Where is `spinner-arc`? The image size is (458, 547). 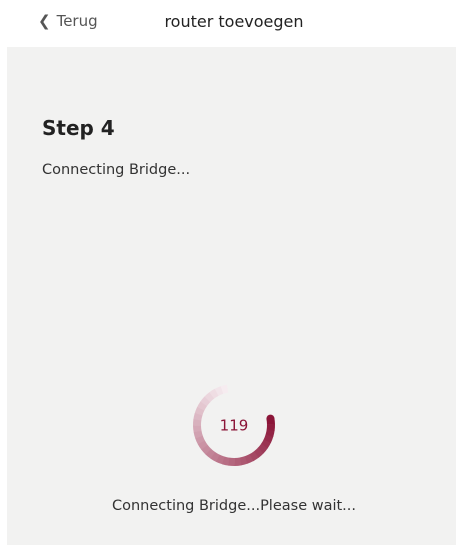
spinner-arc is located at coordinates (234, 425).